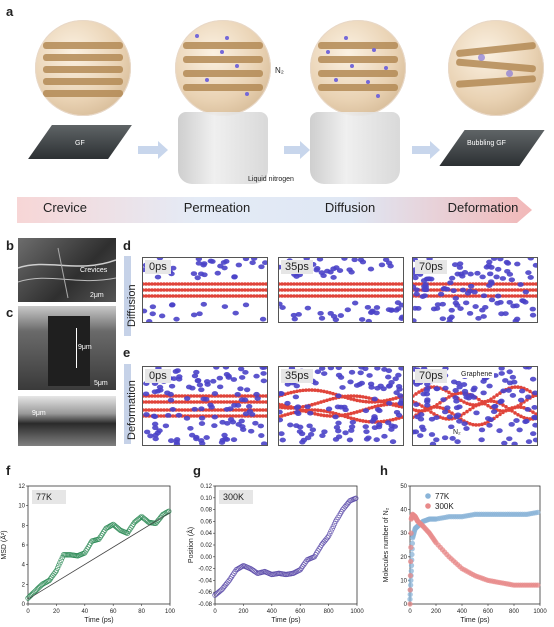  Describe the element at coordinates (341, 290) in the screenshot. I see `diffusion-snapshot-35ps: 35ps` at that location.